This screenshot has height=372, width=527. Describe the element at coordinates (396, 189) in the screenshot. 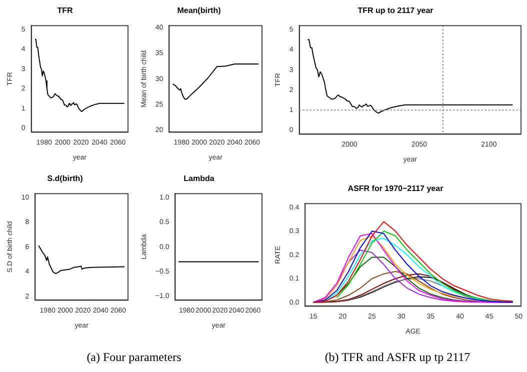

I see `chart-title: ASFR for 1970−2117 year` at that location.